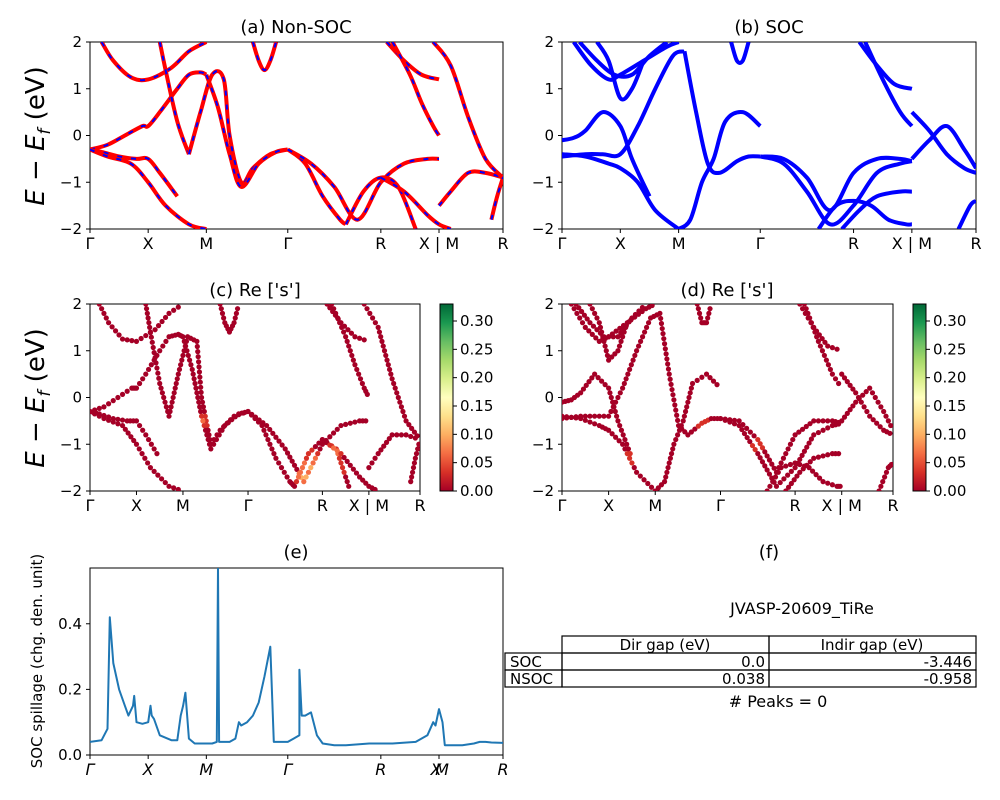  I want to click on colorbar-tick-label: 0.30, so click(476, 321).